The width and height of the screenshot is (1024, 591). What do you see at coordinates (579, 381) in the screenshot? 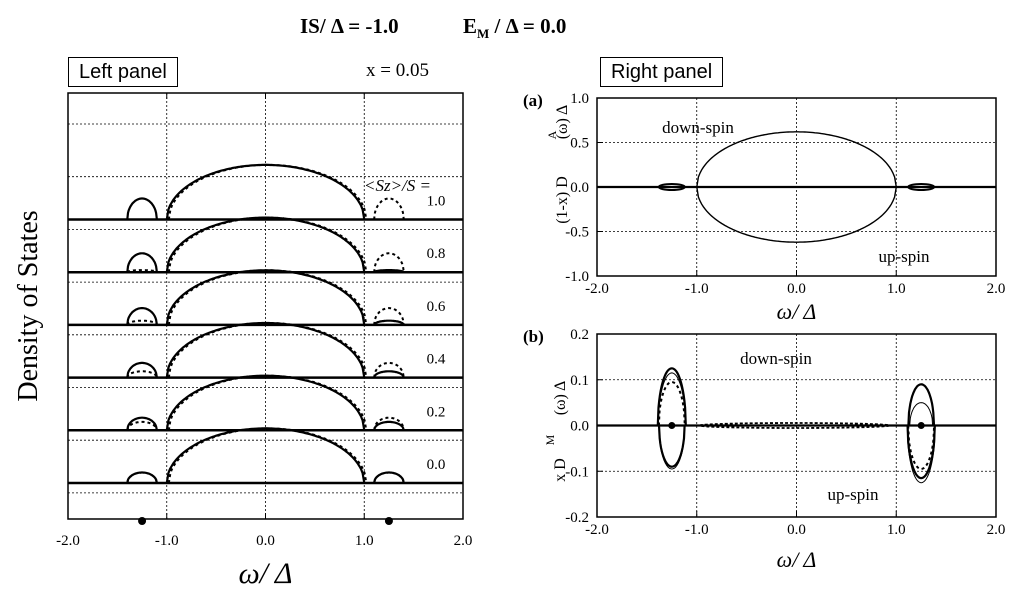
I see `b-y-tick-label: 0.1` at bounding box center [579, 381].